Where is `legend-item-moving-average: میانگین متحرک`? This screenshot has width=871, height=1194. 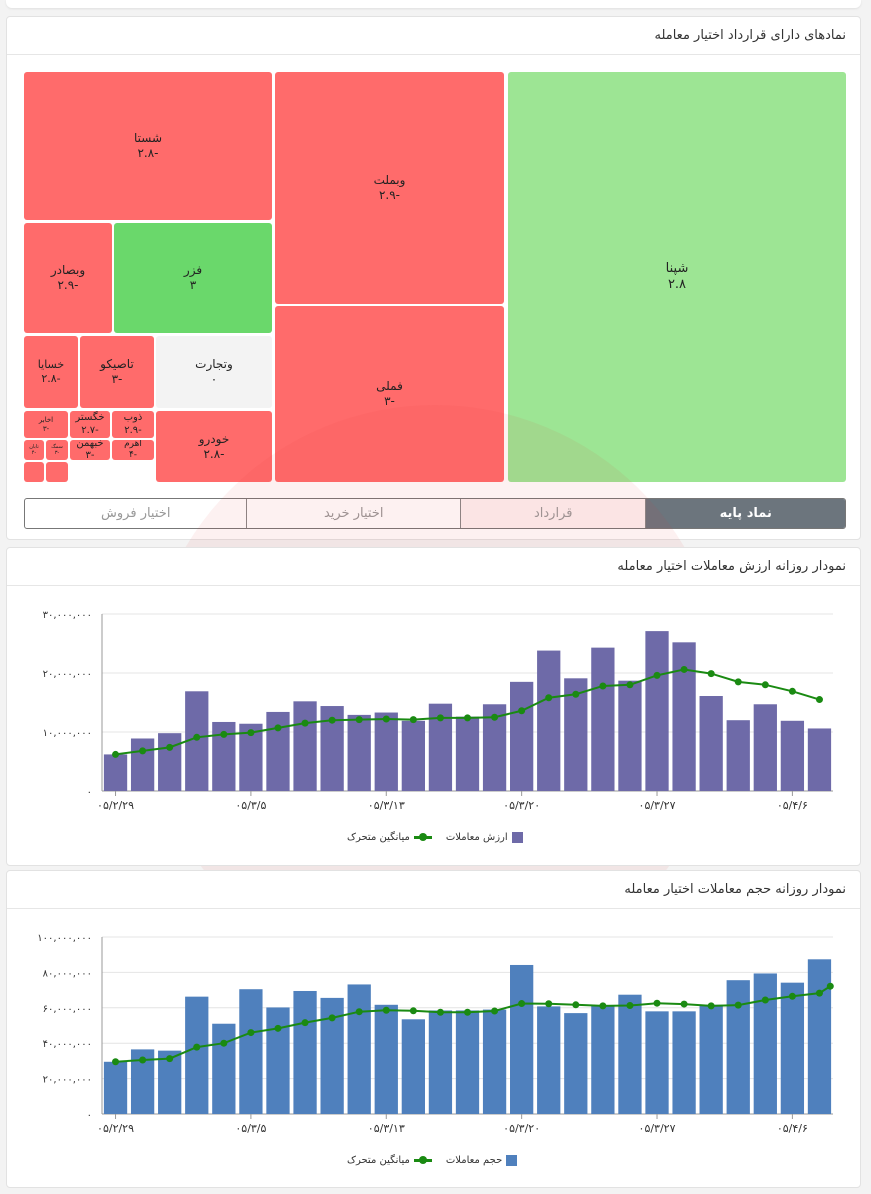
legend-item-moving-average: میانگین متحرک is located at coordinates (389, 837).